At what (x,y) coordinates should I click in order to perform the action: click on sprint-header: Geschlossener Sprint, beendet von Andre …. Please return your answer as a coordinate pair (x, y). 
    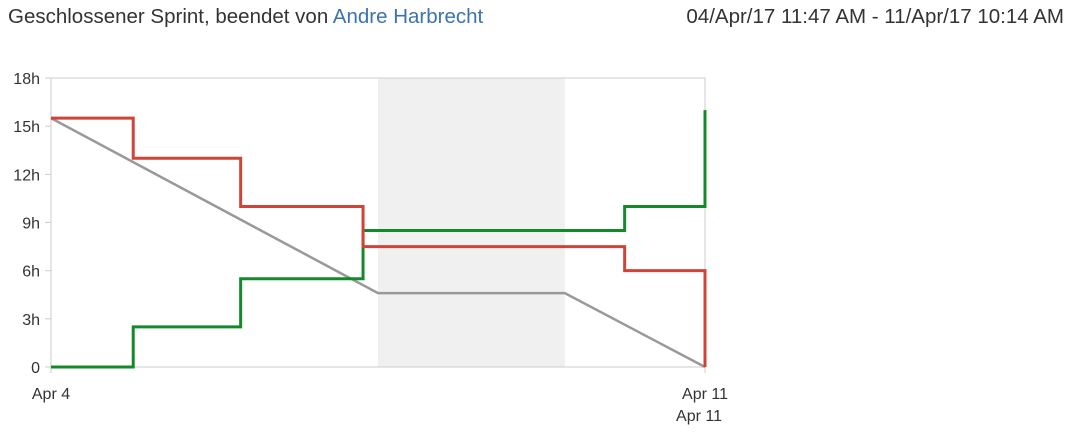
    Looking at the image, I should click on (538, 17).